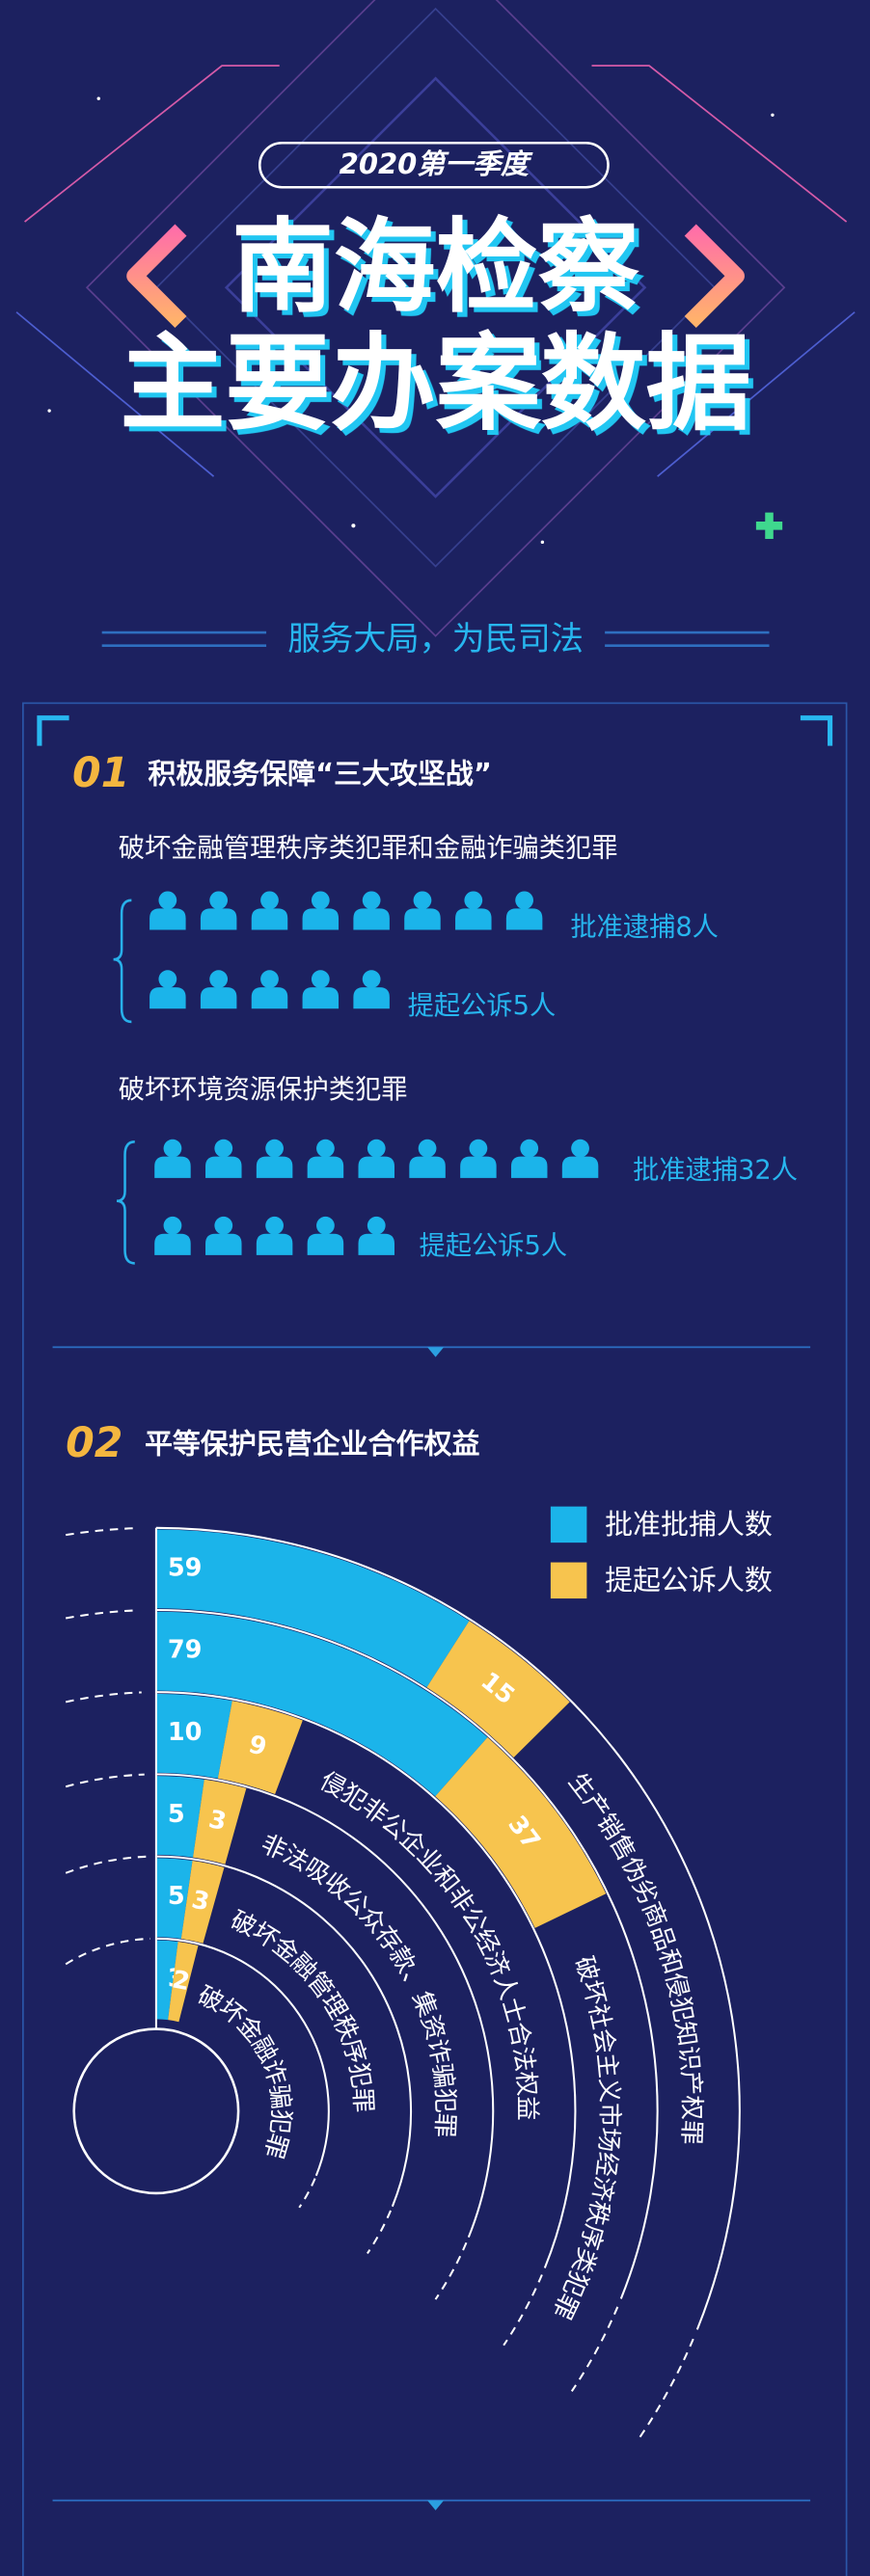 This screenshot has width=870, height=2576. What do you see at coordinates (435, 383) in the screenshot?
I see `title-line2: 主要办案数据` at bounding box center [435, 383].